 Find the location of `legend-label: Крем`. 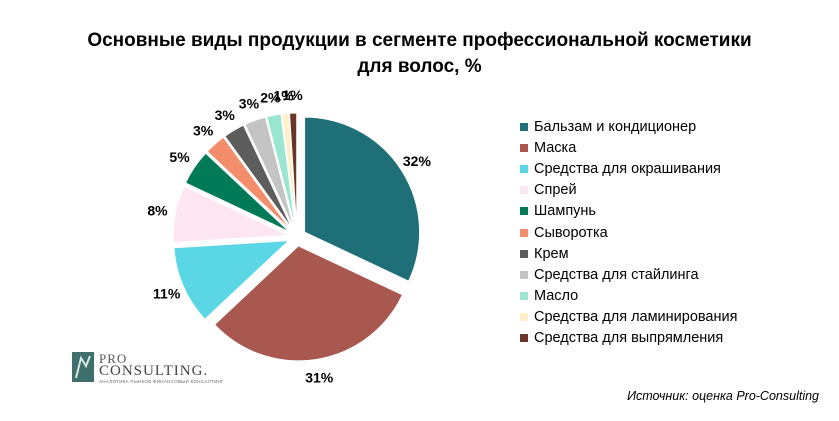

legend-label: Крем is located at coordinates (551, 253).